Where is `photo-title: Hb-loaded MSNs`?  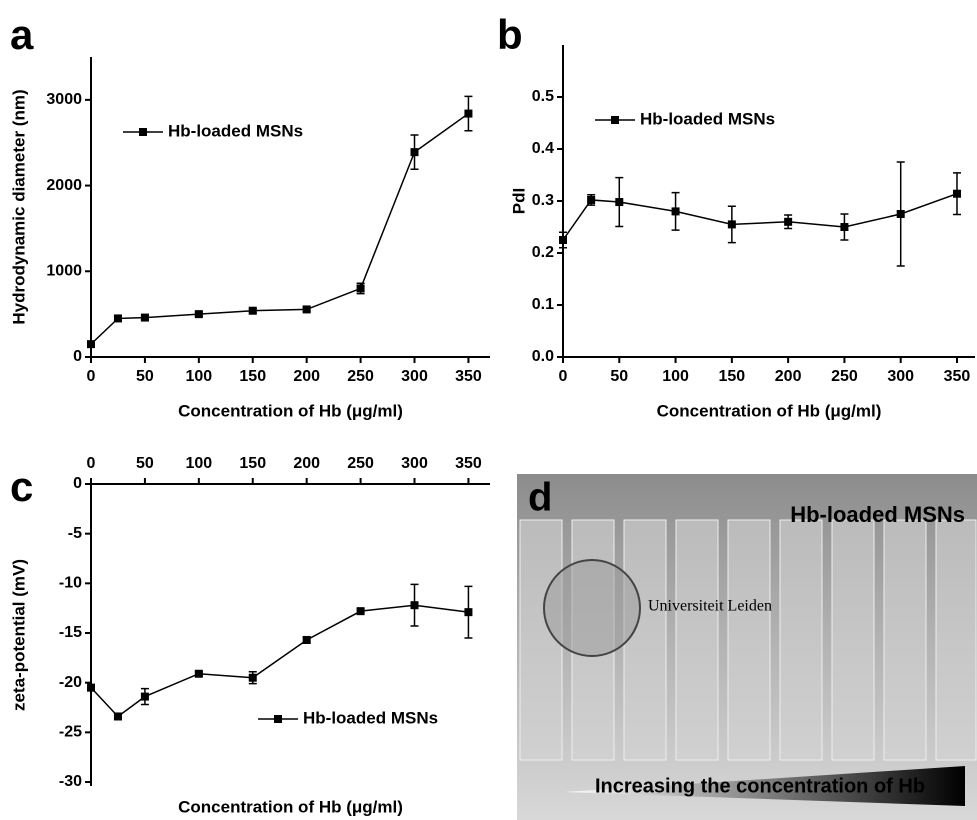 photo-title: Hb-loaded MSNs is located at coordinates (877, 514).